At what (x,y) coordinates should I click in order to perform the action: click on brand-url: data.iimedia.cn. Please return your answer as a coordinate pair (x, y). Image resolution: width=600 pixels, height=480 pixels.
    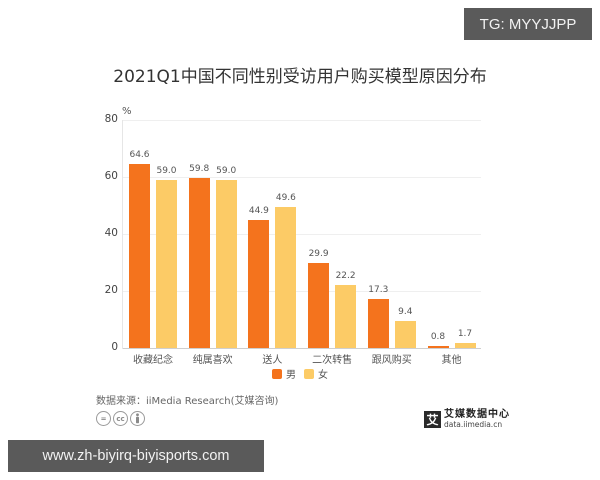
    Looking at the image, I should click on (473, 424).